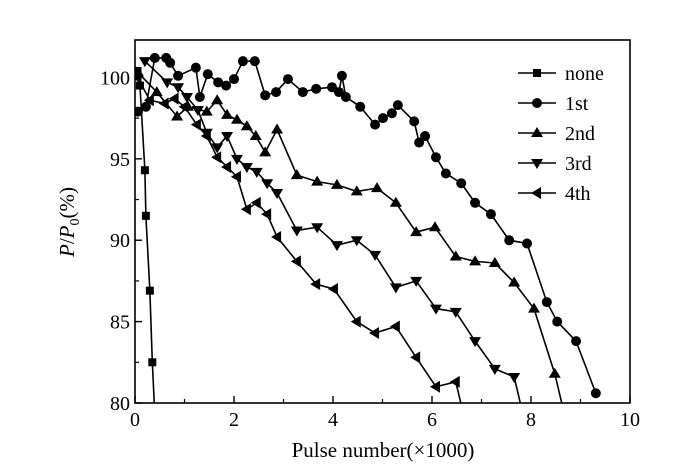 The height and width of the screenshot is (466, 700). Describe the element at coordinates (383, 450) in the screenshot. I see `x-axis-label: Pulse number(×1000)` at that location.